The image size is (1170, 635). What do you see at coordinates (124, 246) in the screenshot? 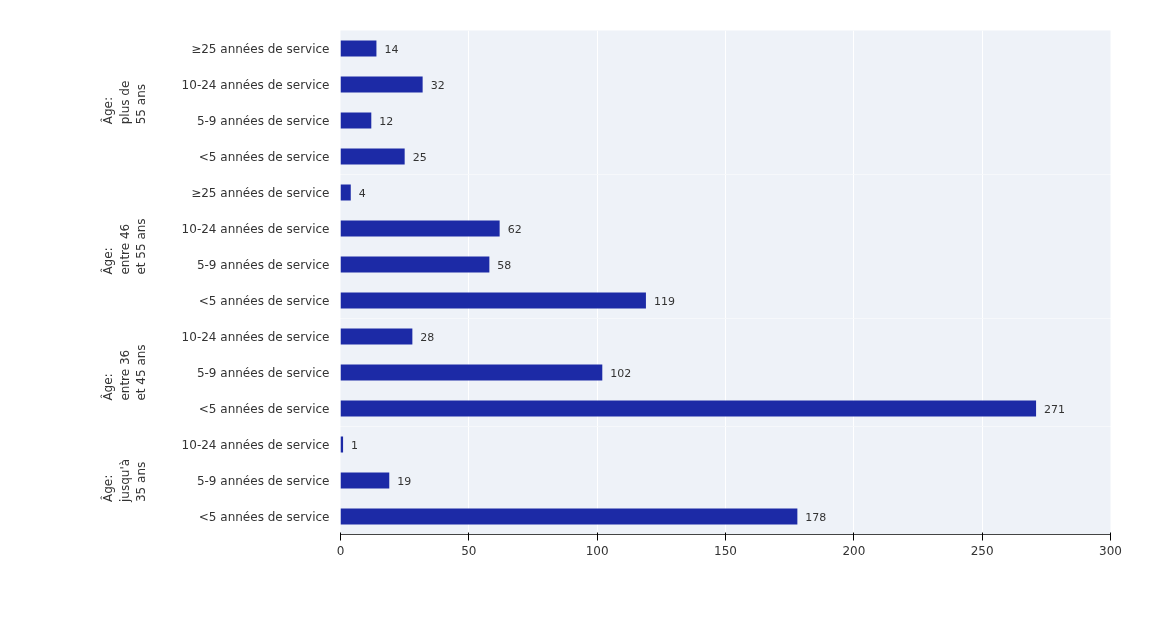
I see `text: Âge: entre 46 et 55 ans` at bounding box center [124, 246].